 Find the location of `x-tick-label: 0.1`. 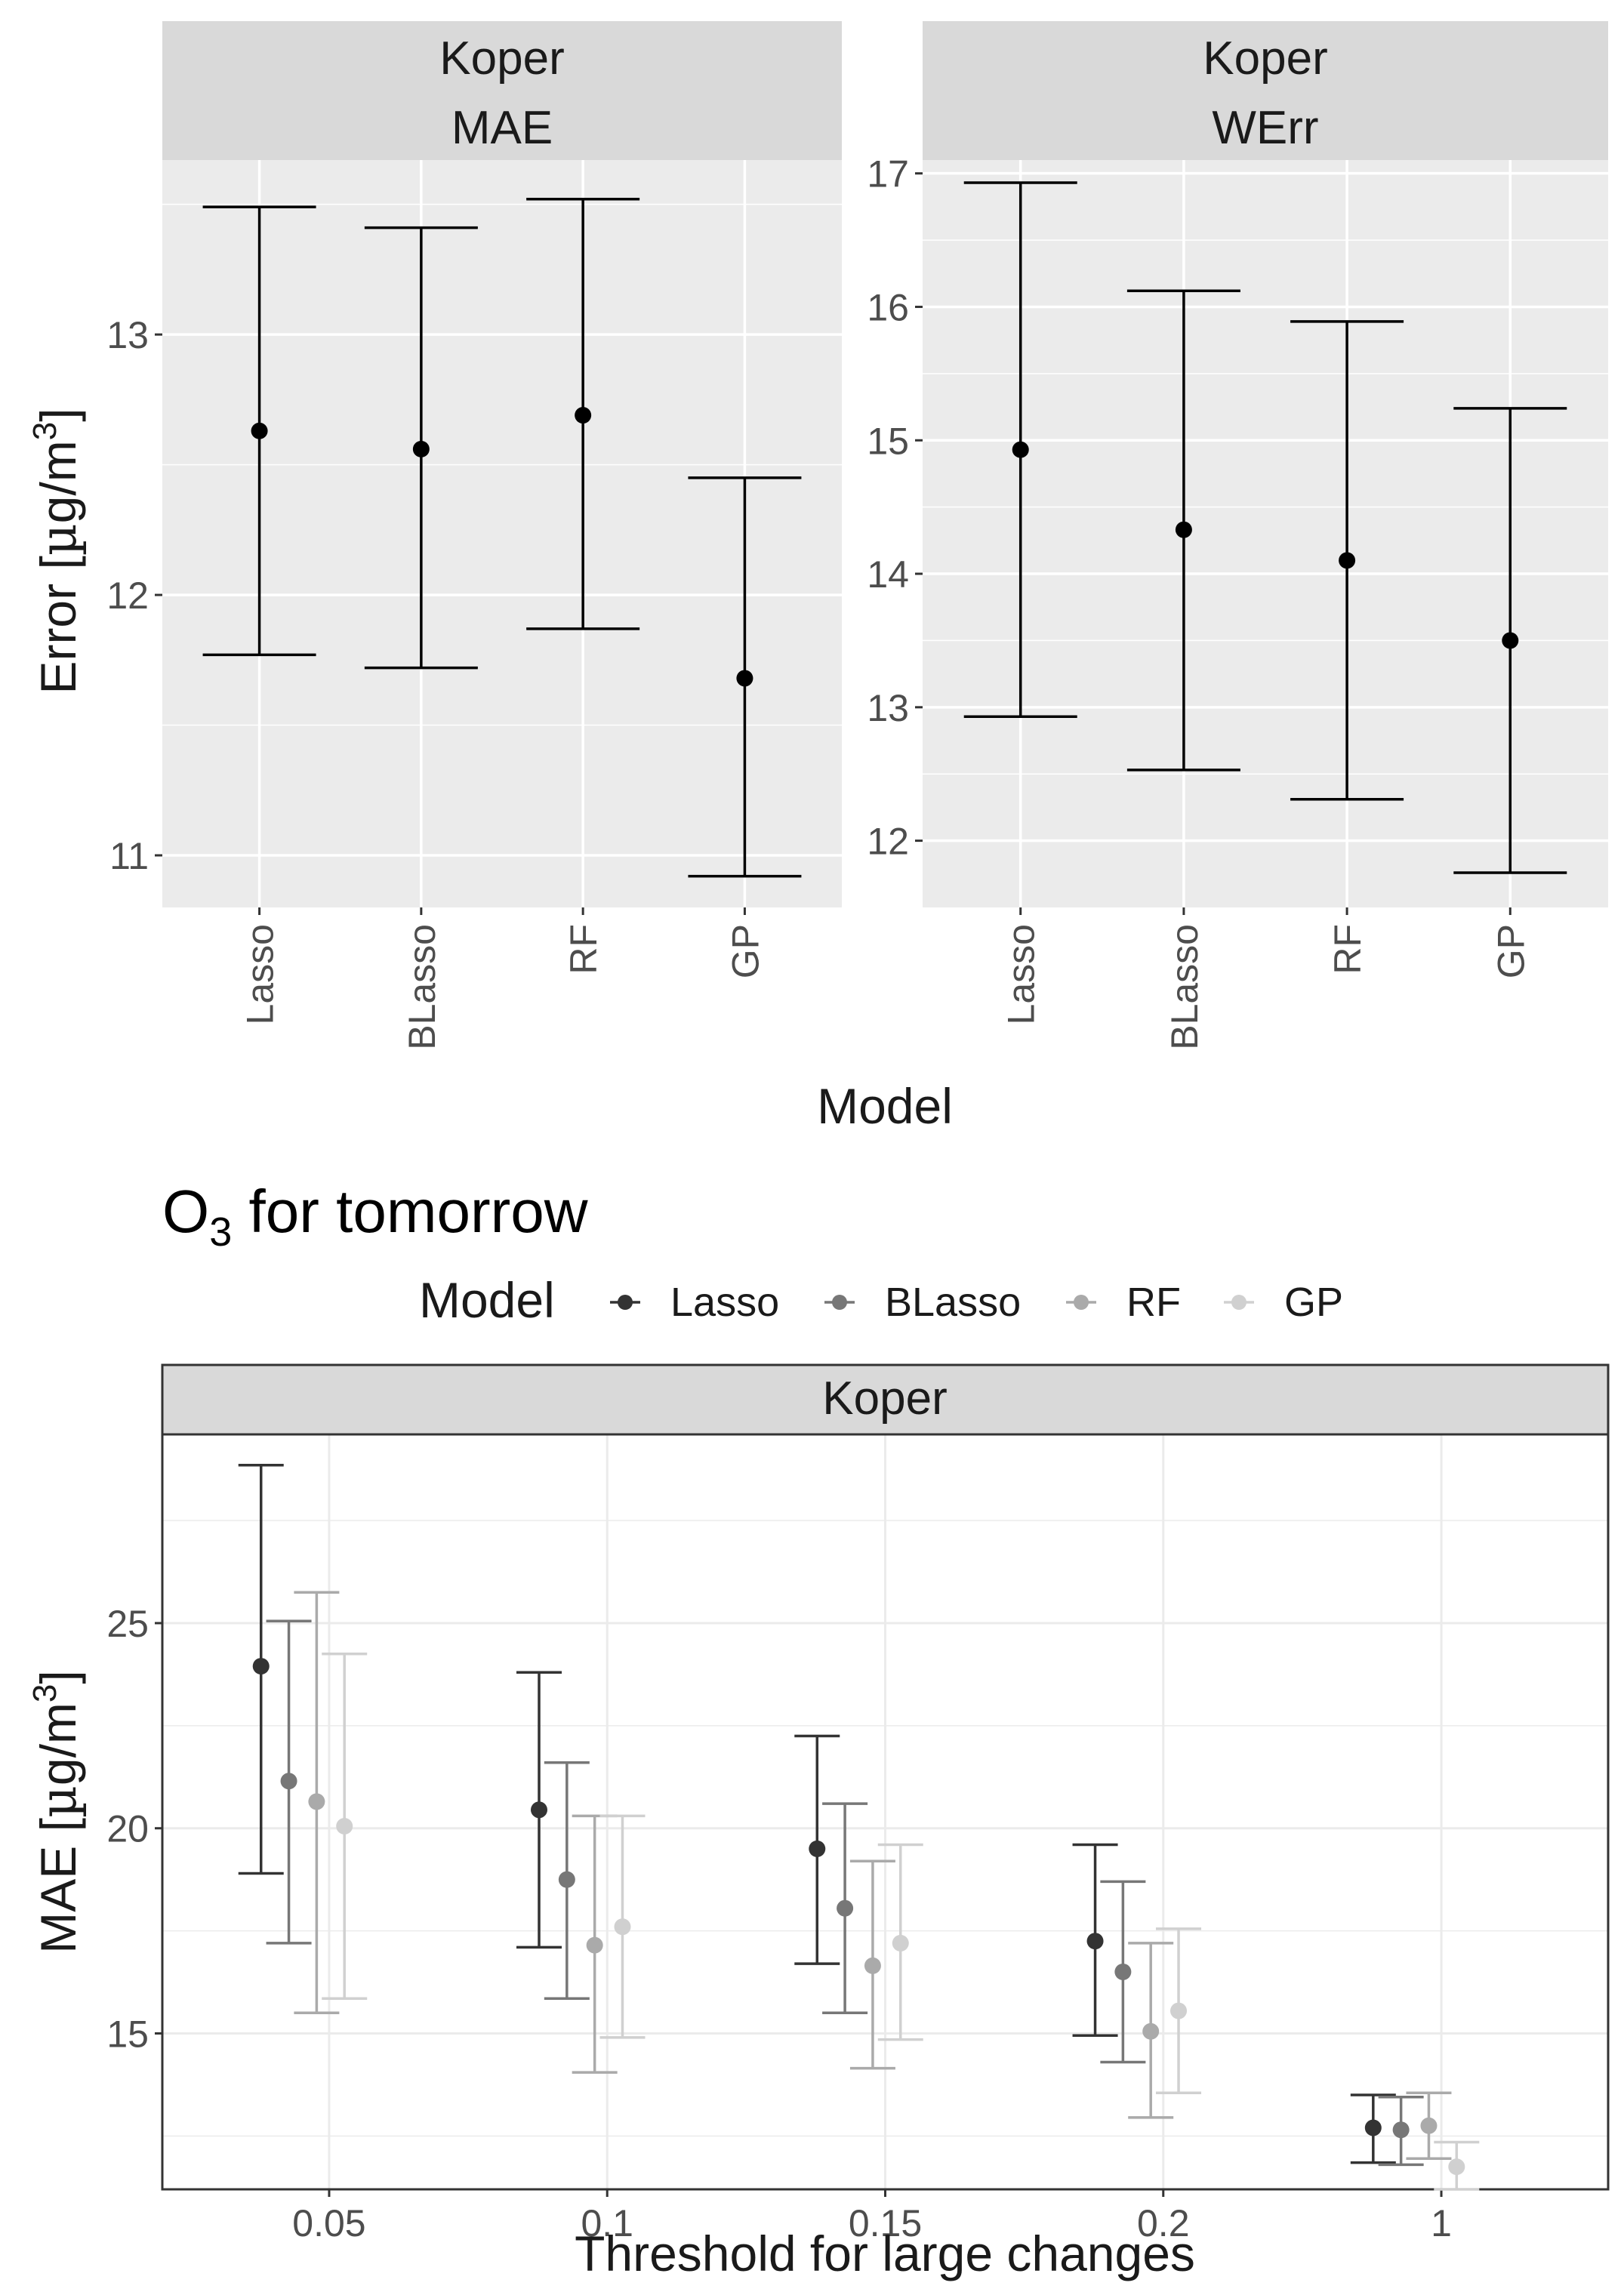

x-tick-label: 0.1 is located at coordinates (607, 2223).